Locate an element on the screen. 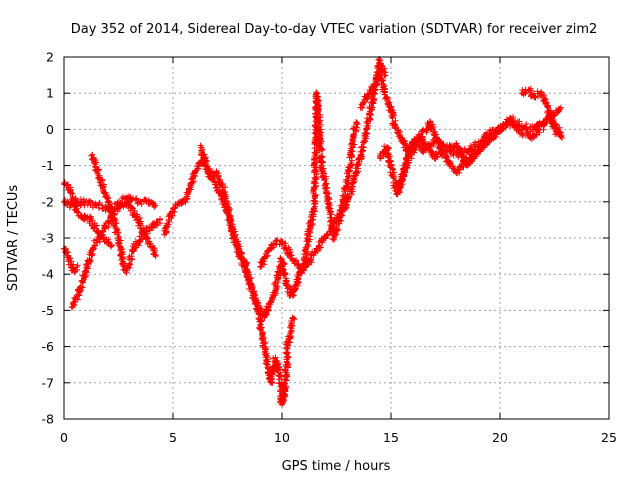 This screenshot has width=640, height=480. x-tick-label: 0 is located at coordinates (64, 437).